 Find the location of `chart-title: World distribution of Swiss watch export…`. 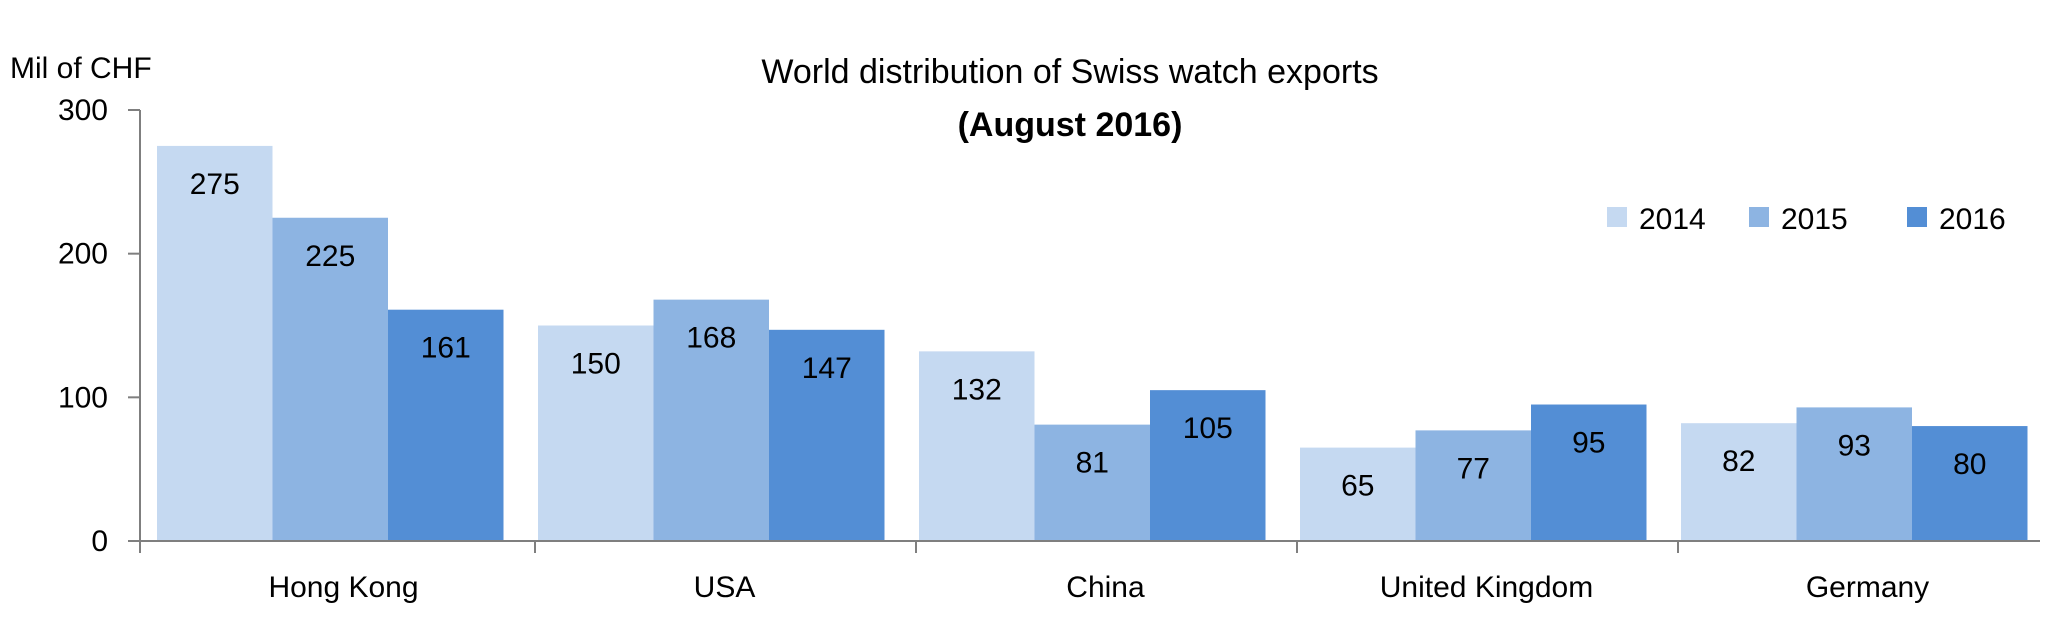

chart-title: World distribution of Swiss watch export… is located at coordinates (1069, 72).